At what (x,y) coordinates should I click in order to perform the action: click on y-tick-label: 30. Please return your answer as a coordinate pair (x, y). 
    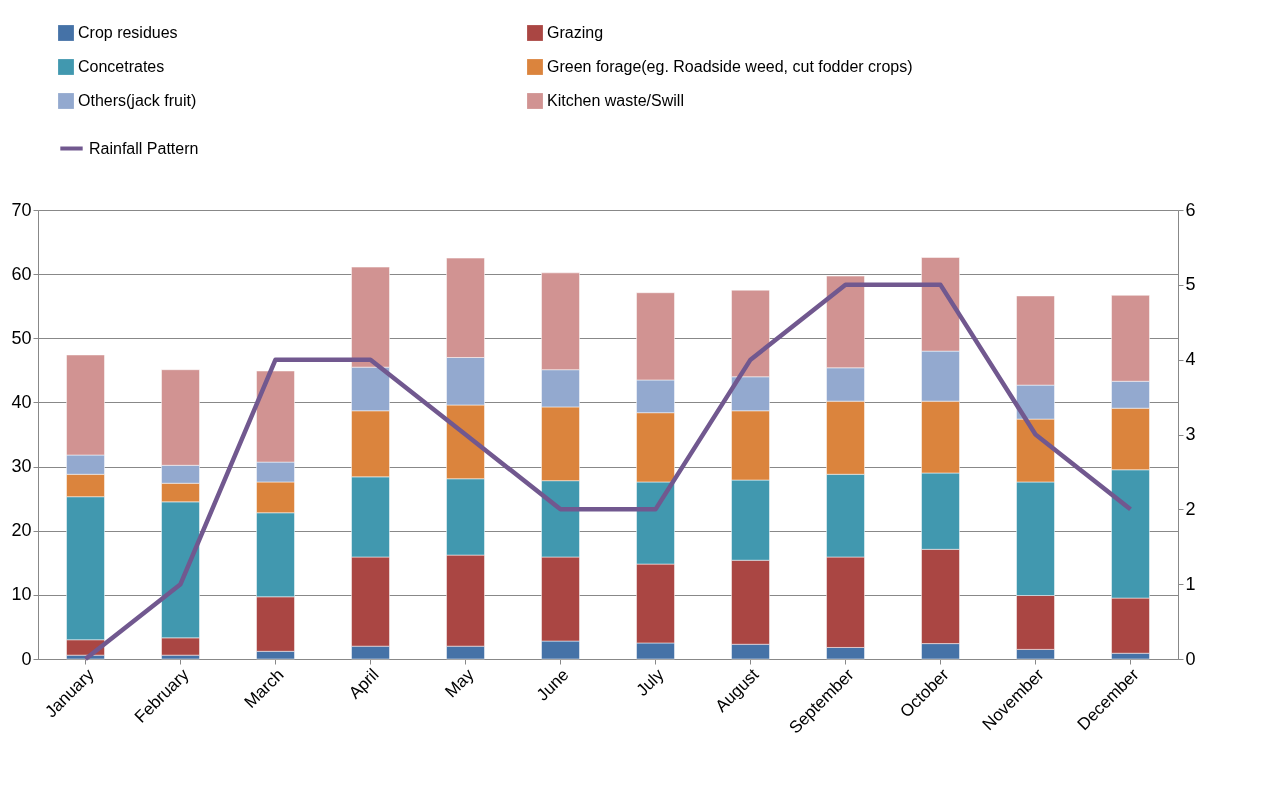
    Looking at the image, I should click on (21, 466).